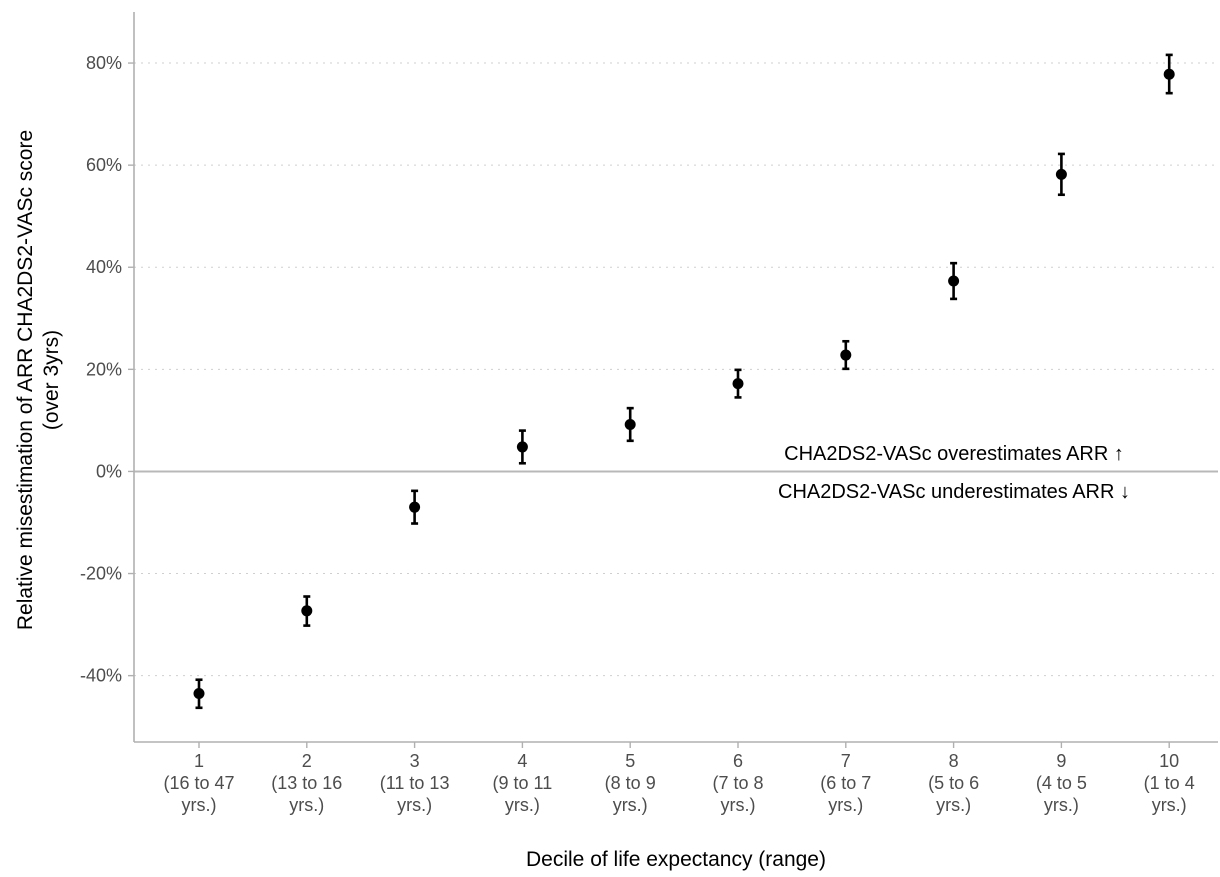 The width and height of the screenshot is (1220, 877). What do you see at coordinates (199, 761) in the screenshot?
I see `x-tick-label-line: 1` at bounding box center [199, 761].